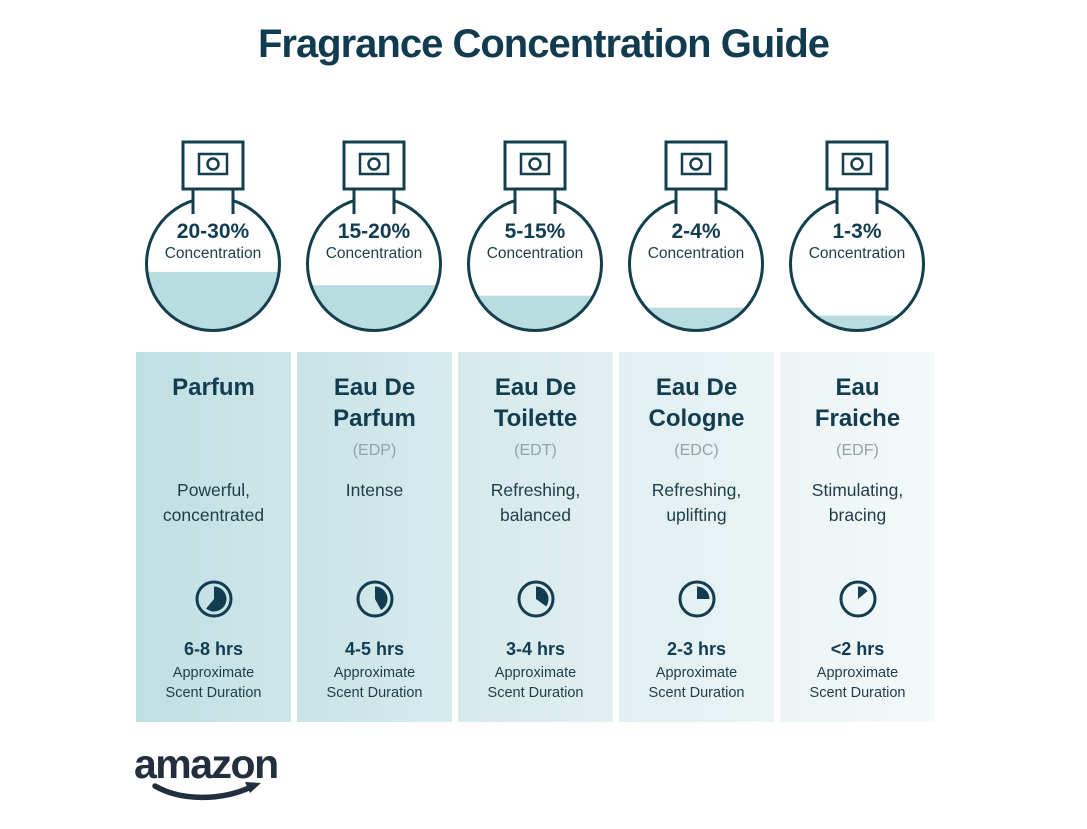 Image resolution: width=1087 pixels, height=829 pixels. I want to click on bottle-parfum: 20-30% Concentration, so click(213, 240).